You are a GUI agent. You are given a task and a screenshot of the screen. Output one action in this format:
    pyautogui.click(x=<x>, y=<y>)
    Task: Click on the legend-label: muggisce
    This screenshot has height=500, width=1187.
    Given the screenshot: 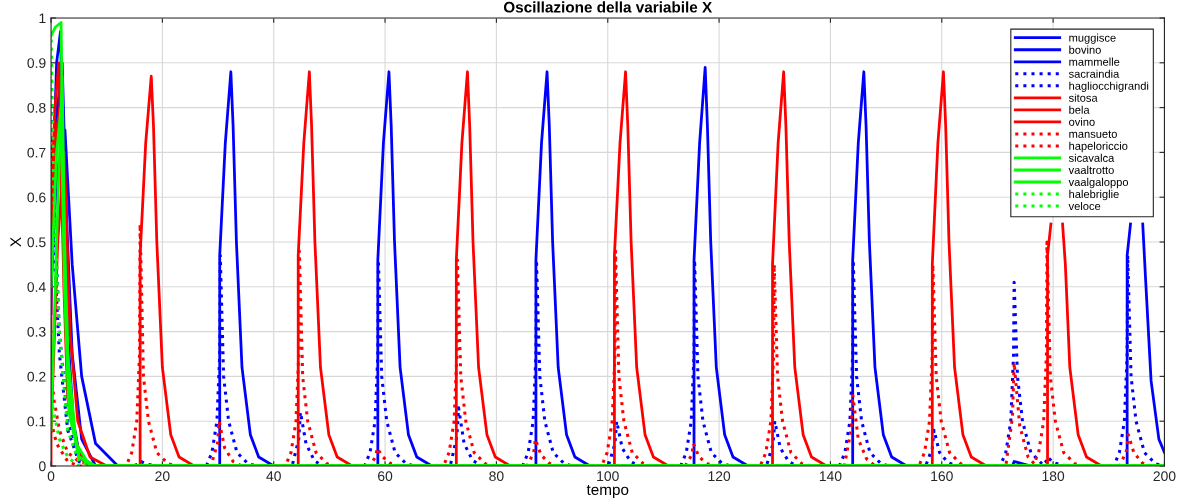 What is the action you would take?
    pyautogui.click(x=1092, y=38)
    